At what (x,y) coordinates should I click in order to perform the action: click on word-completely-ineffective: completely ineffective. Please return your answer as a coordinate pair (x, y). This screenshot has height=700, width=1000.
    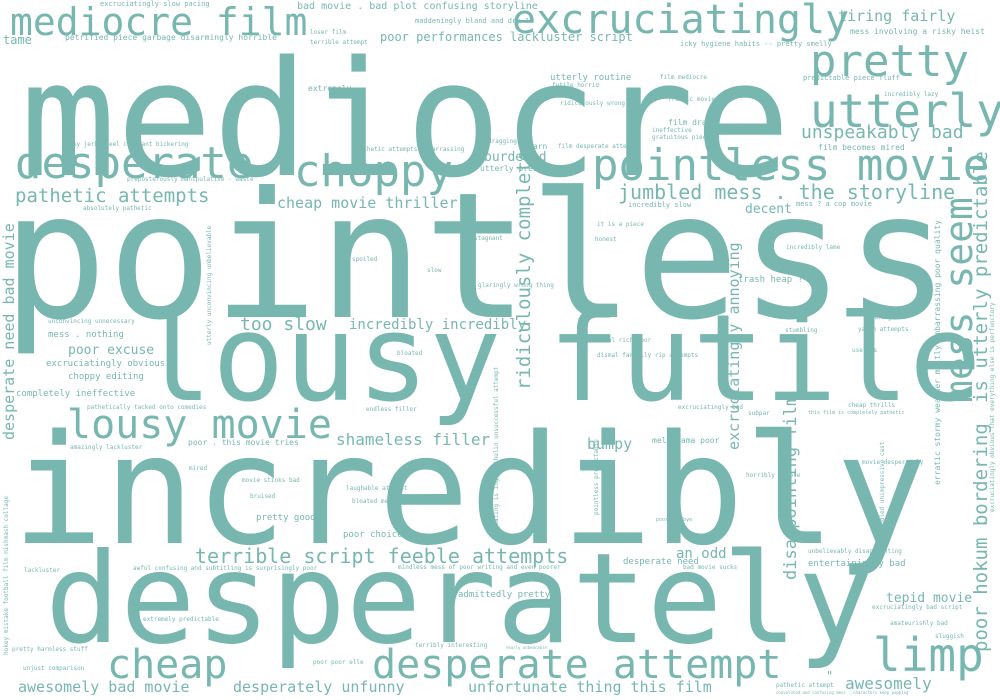
    Looking at the image, I should click on (76, 394).